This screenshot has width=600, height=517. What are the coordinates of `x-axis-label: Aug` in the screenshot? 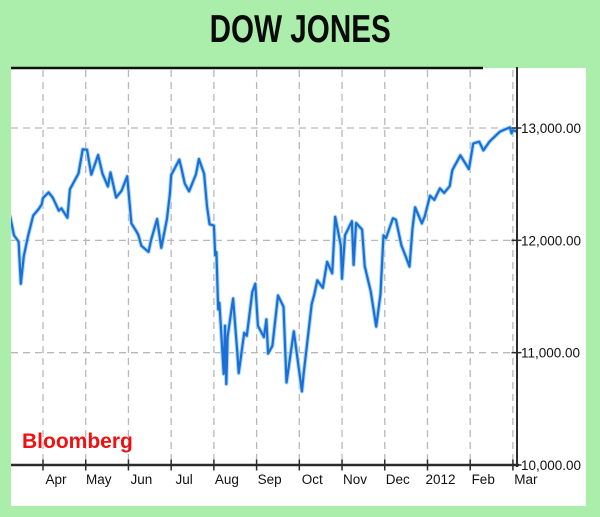 It's located at (227, 479).